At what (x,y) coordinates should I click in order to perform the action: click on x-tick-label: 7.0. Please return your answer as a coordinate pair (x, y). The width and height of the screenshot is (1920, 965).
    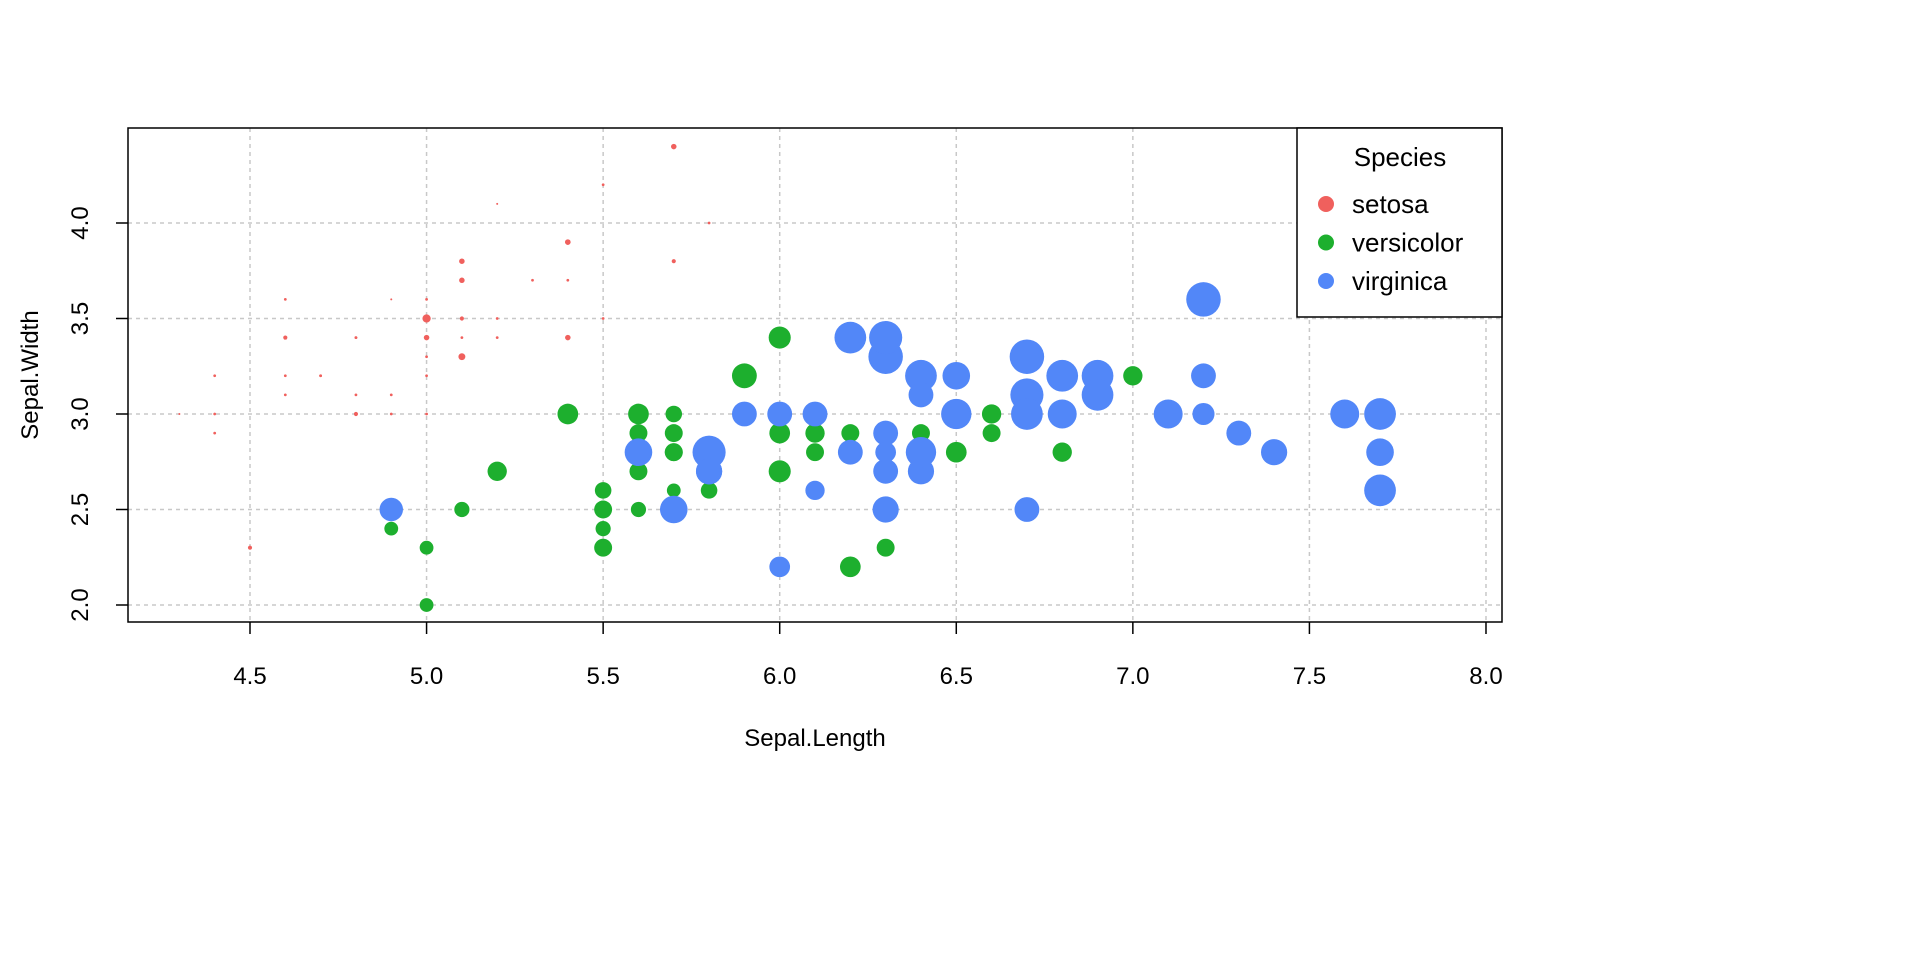
    Looking at the image, I should click on (1132, 676).